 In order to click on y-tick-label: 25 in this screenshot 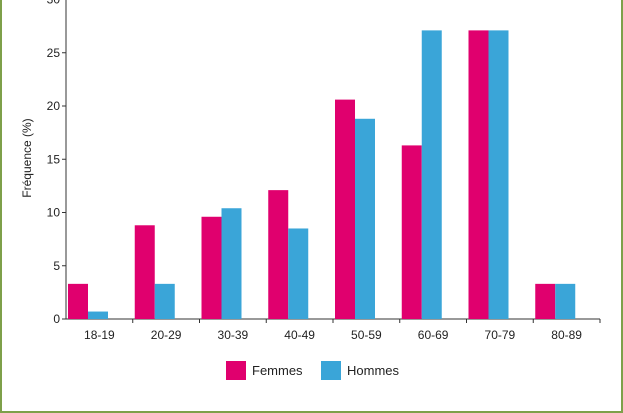, I will do `click(54, 53)`.